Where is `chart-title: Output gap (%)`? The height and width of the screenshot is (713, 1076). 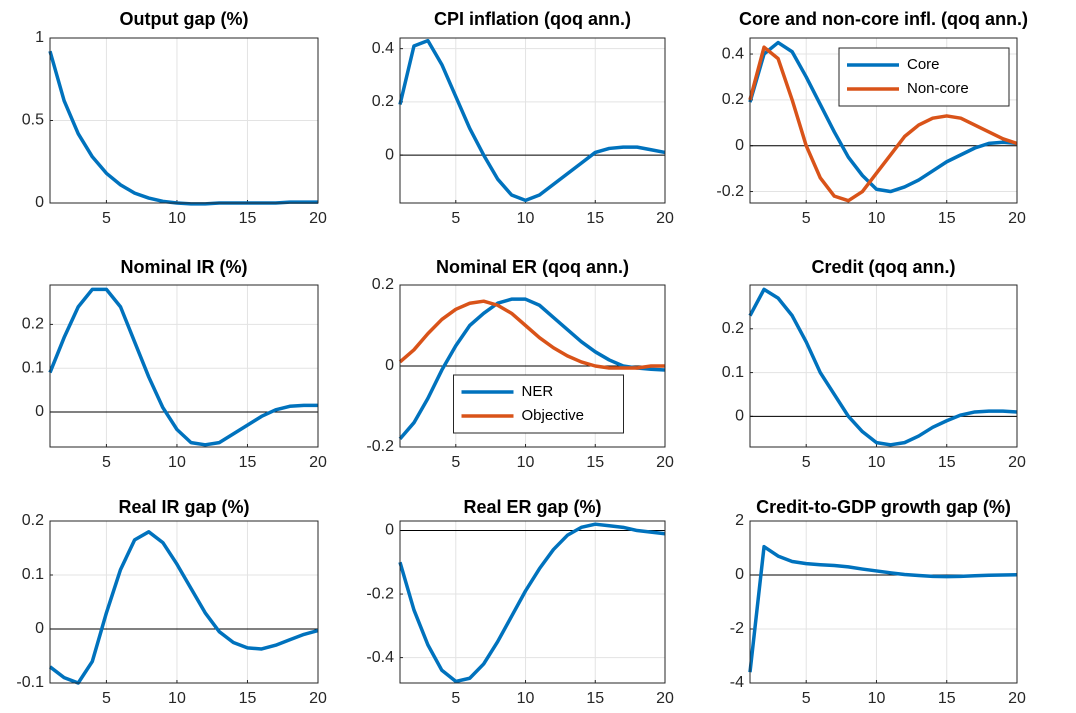 chart-title: Output gap (%) is located at coordinates (184, 19).